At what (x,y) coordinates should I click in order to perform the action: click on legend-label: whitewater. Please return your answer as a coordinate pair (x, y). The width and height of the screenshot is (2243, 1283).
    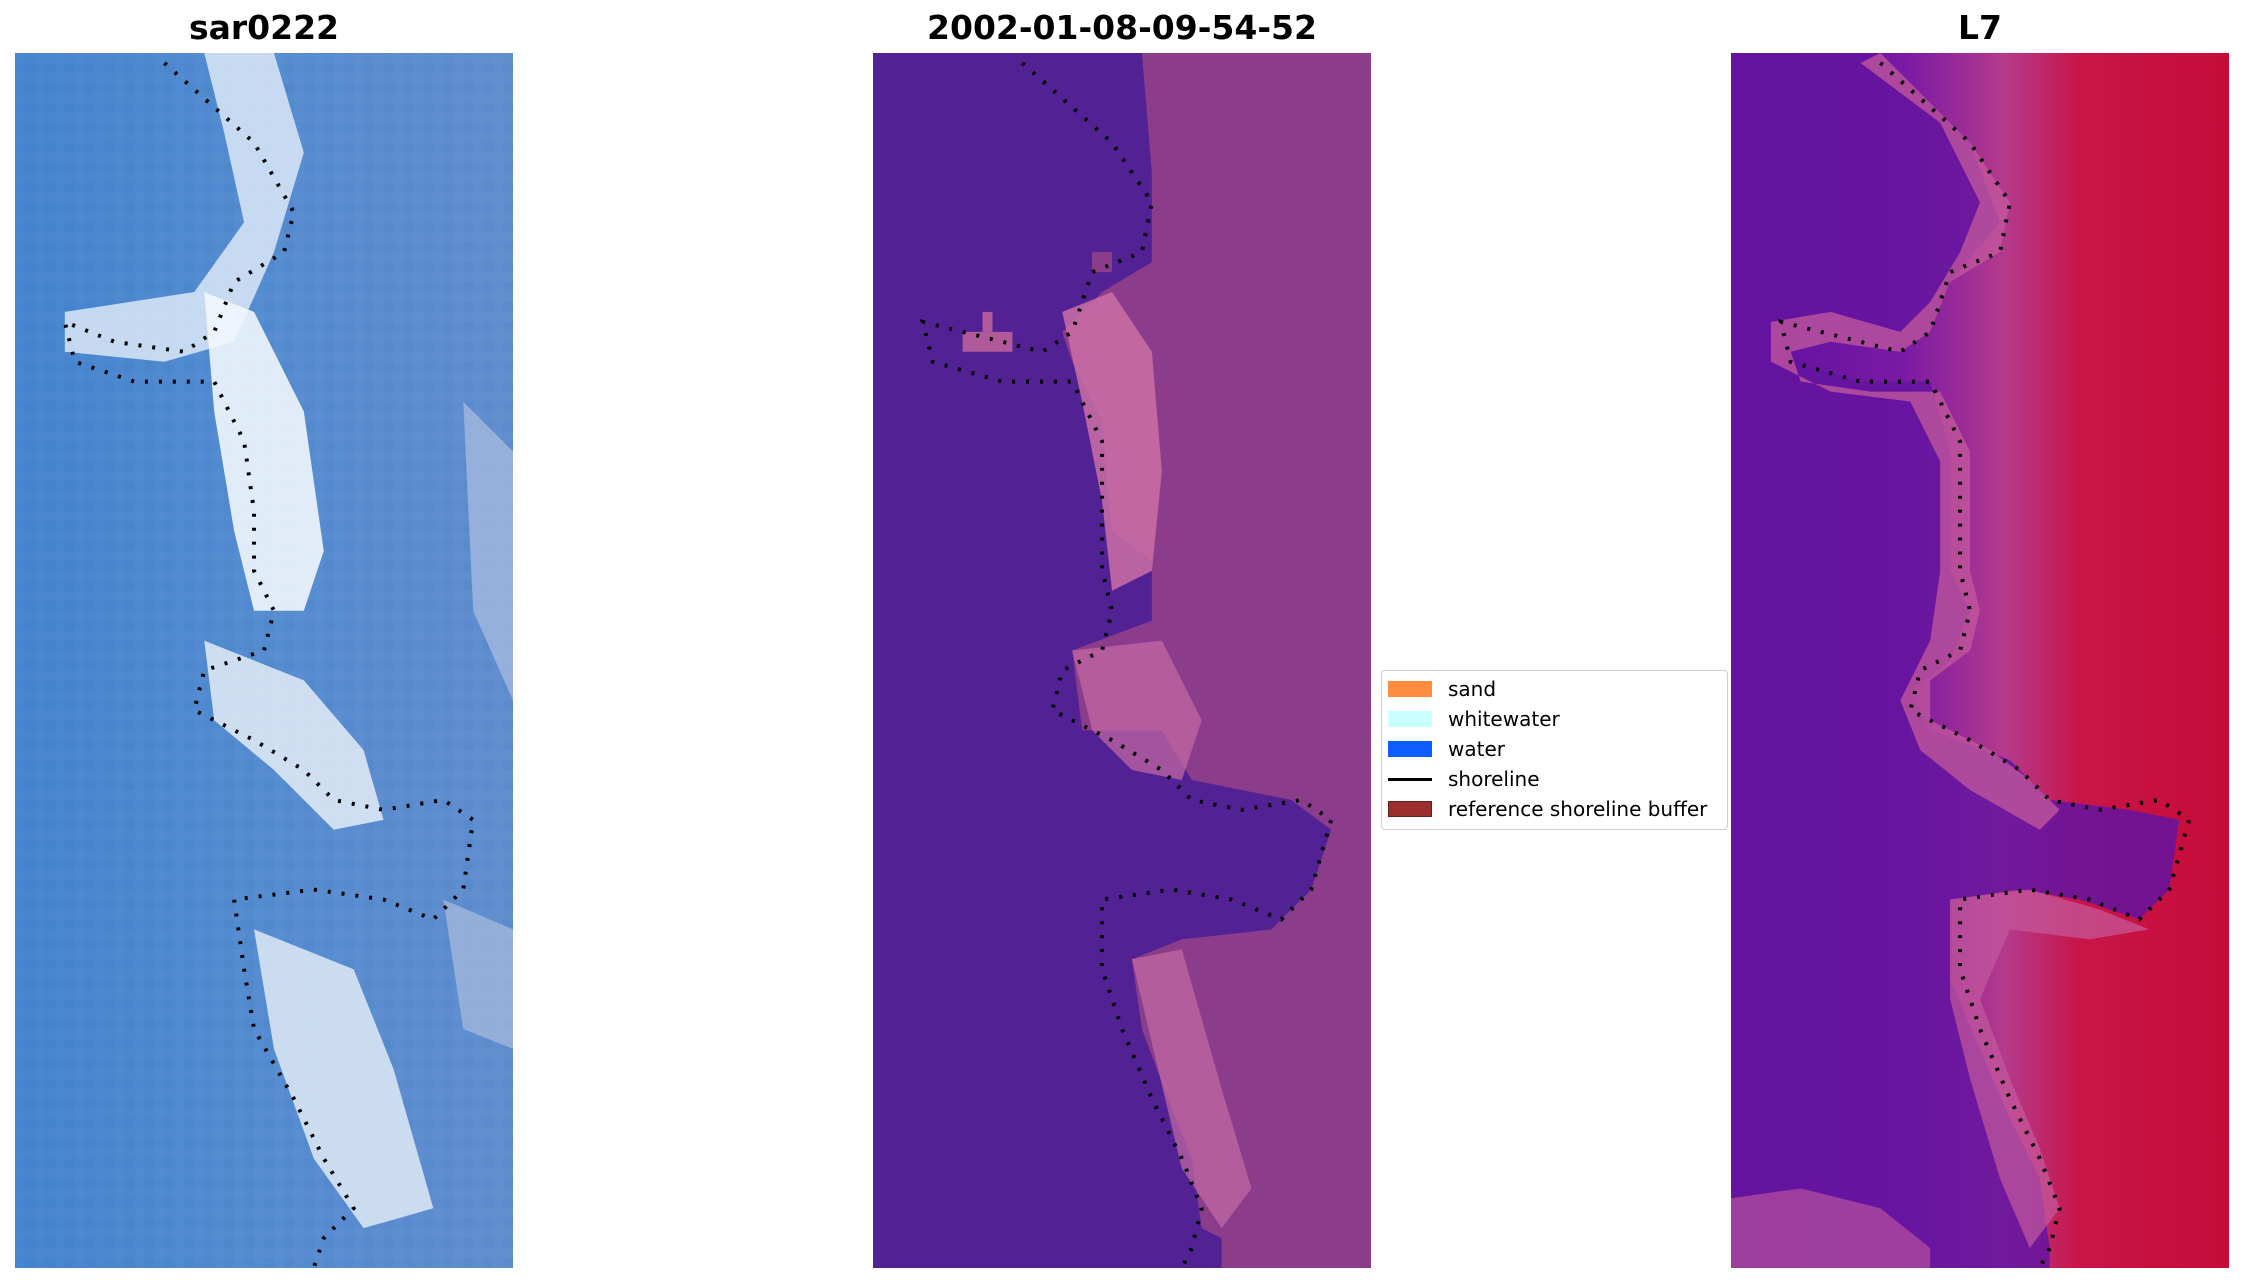
    Looking at the image, I should click on (1504, 719).